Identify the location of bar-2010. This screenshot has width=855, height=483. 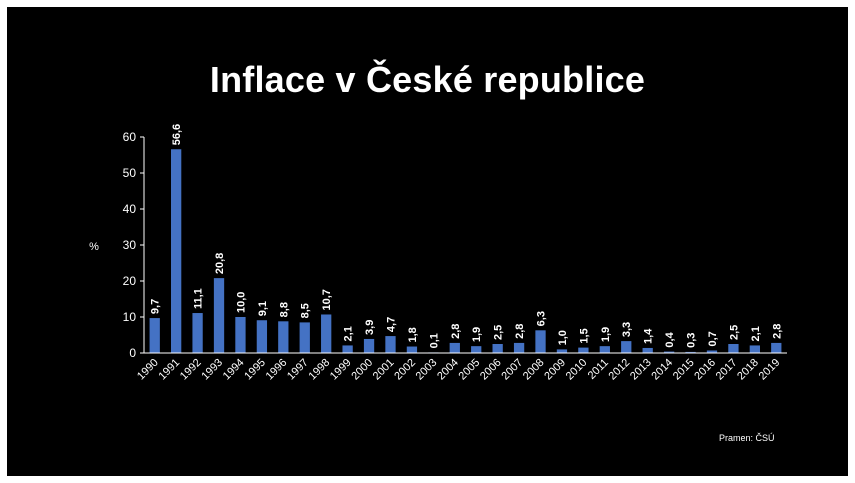
(583, 350).